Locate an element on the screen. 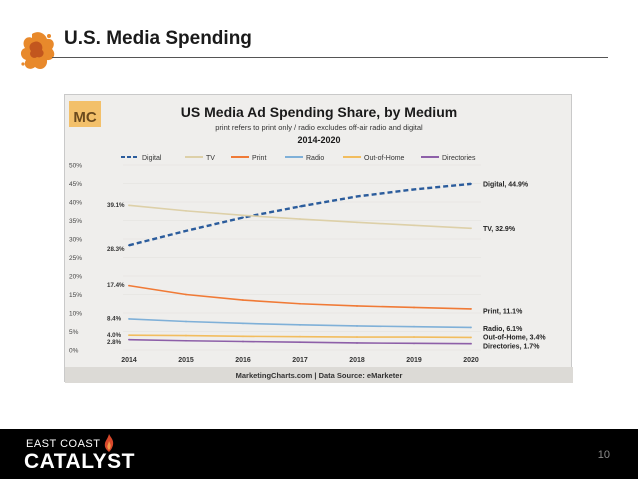 The width and height of the screenshot is (638, 479). x-axis: 2014 2015 2016 2017 2018 2019 2020 is located at coordinates (300, 360).